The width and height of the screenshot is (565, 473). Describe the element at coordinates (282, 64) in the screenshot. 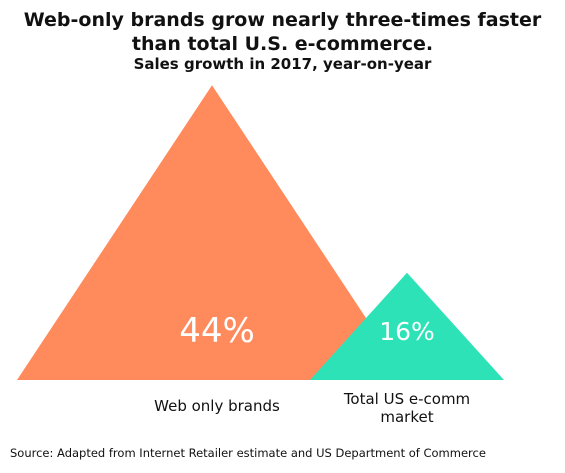

I see `chart-subtitle: Sales growth in 2017, year-on-year` at that location.